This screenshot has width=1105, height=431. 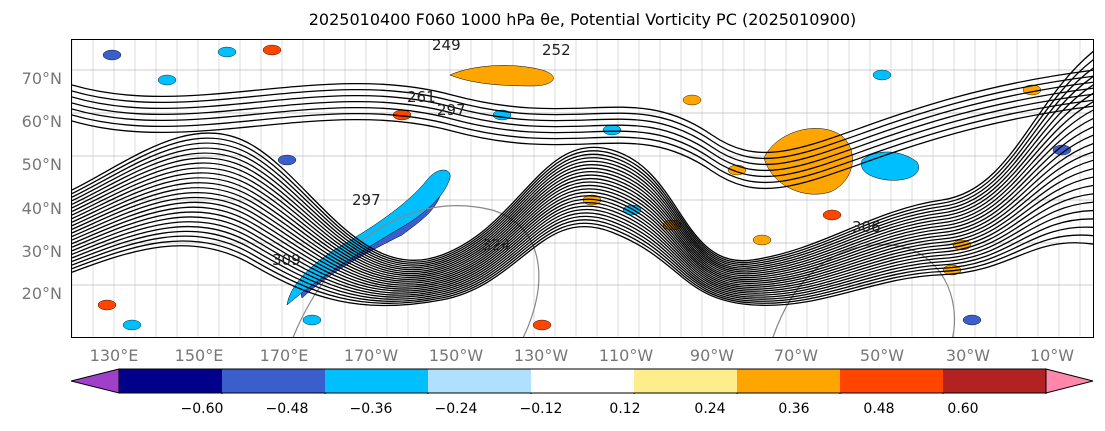 What do you see at coordinates (284, 355) in the screenshot?
I see `lon-label: 170°E` at bounding box center [284, 355].